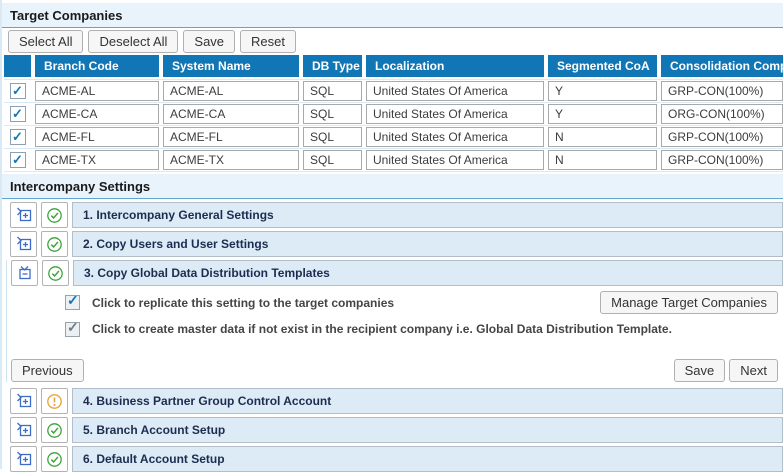  I want to click on column-header-system-name: System Name, so click(231, 66).